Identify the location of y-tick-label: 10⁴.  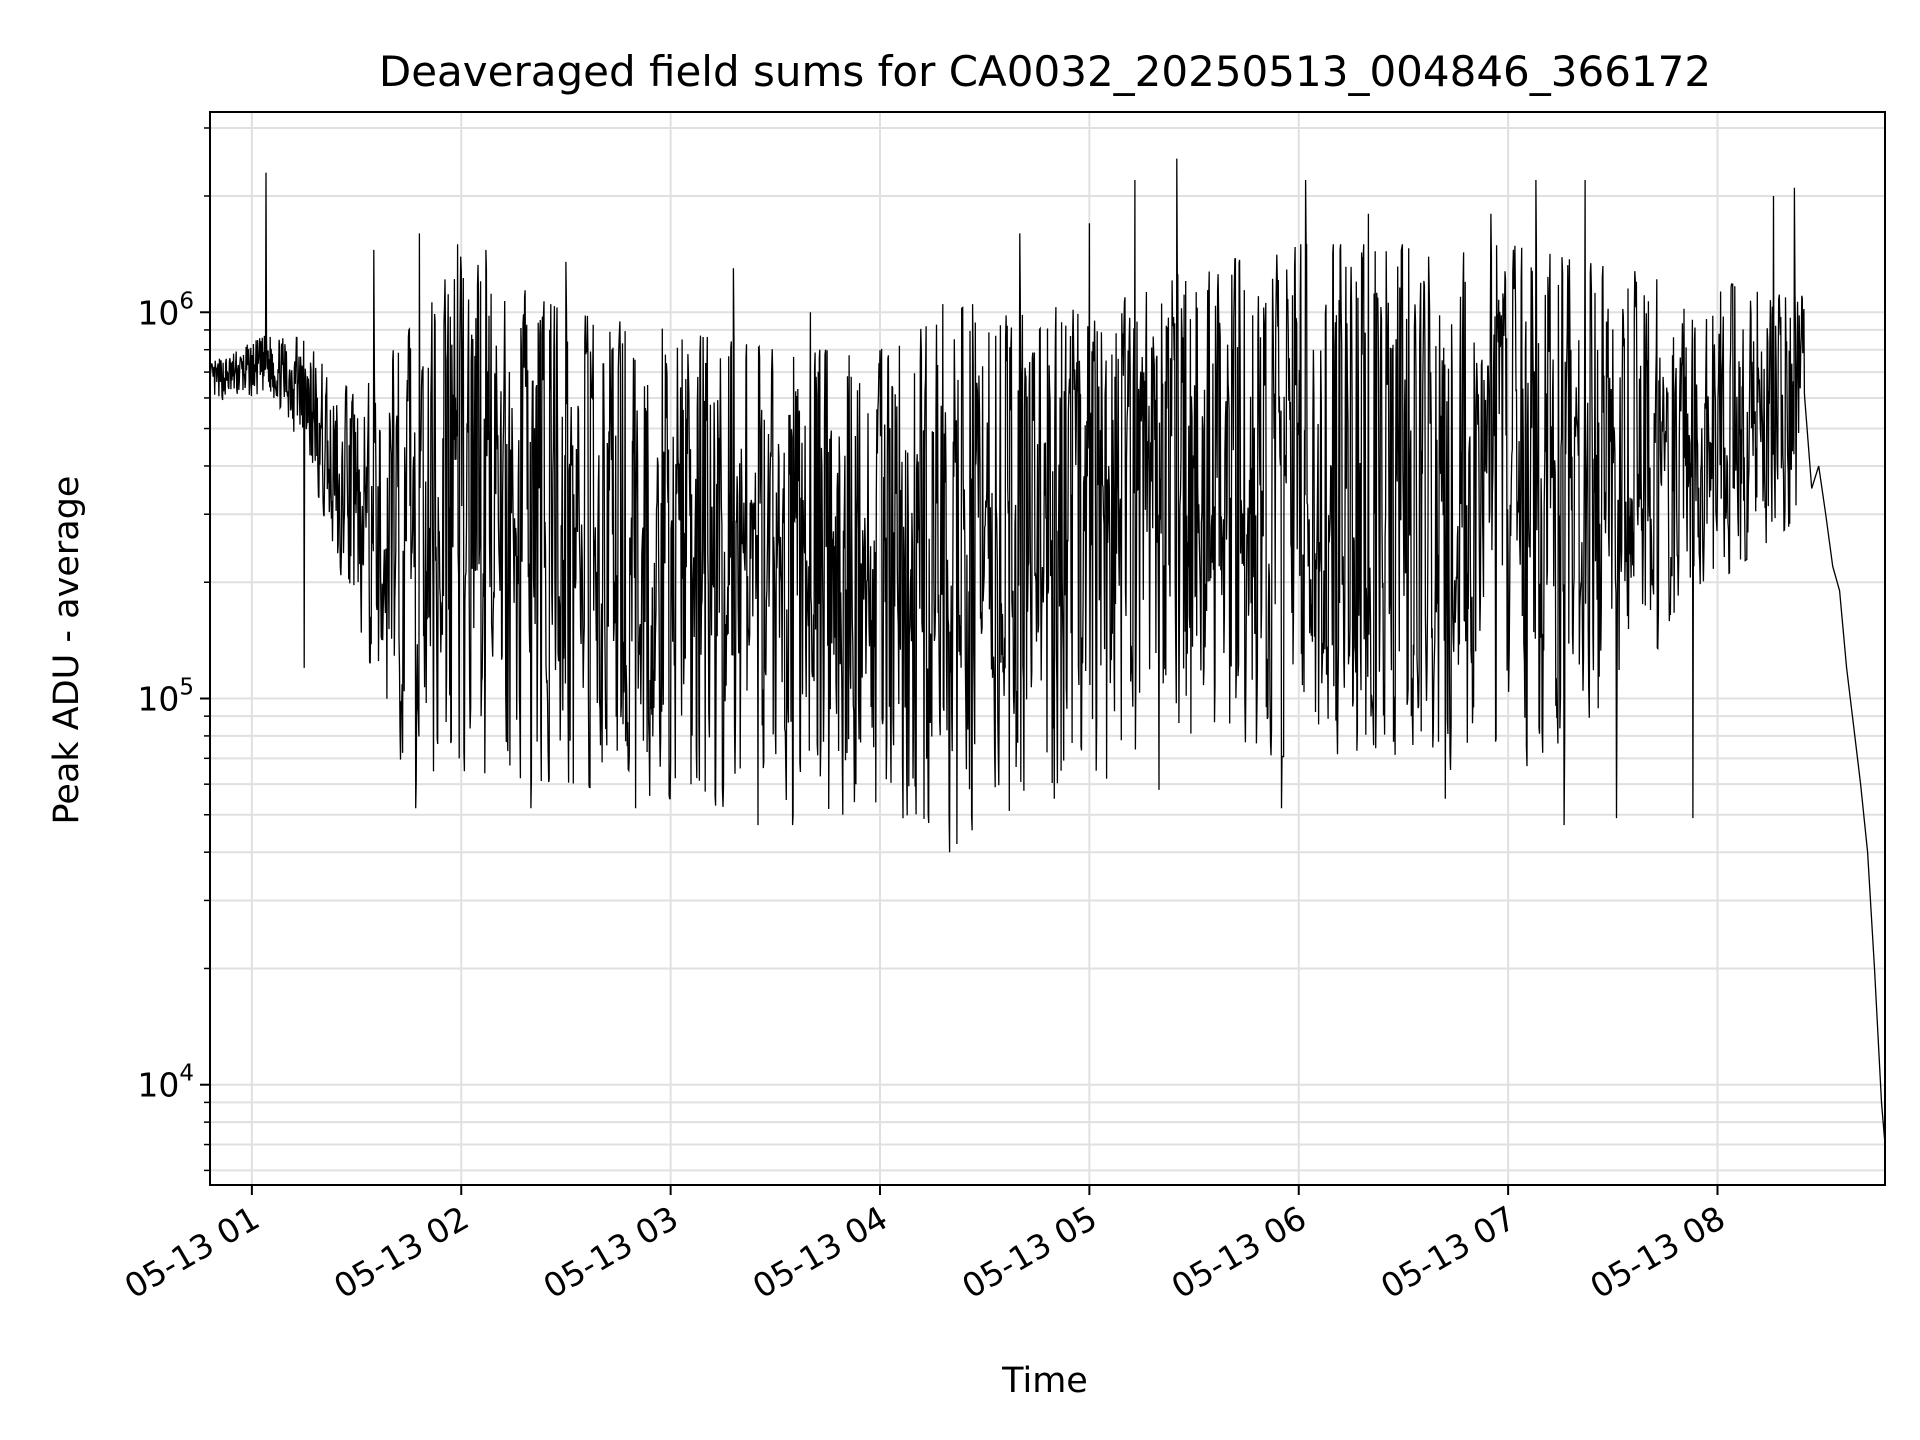
(165, 1083).